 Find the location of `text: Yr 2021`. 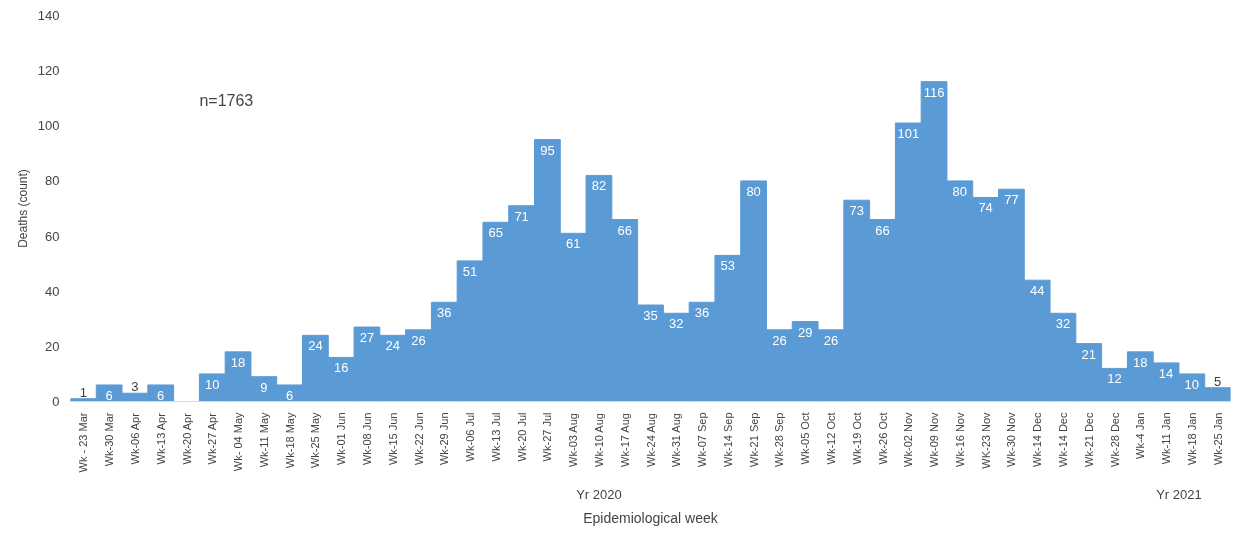

text: Yr 2021 is located at coordinates (1179, 494).